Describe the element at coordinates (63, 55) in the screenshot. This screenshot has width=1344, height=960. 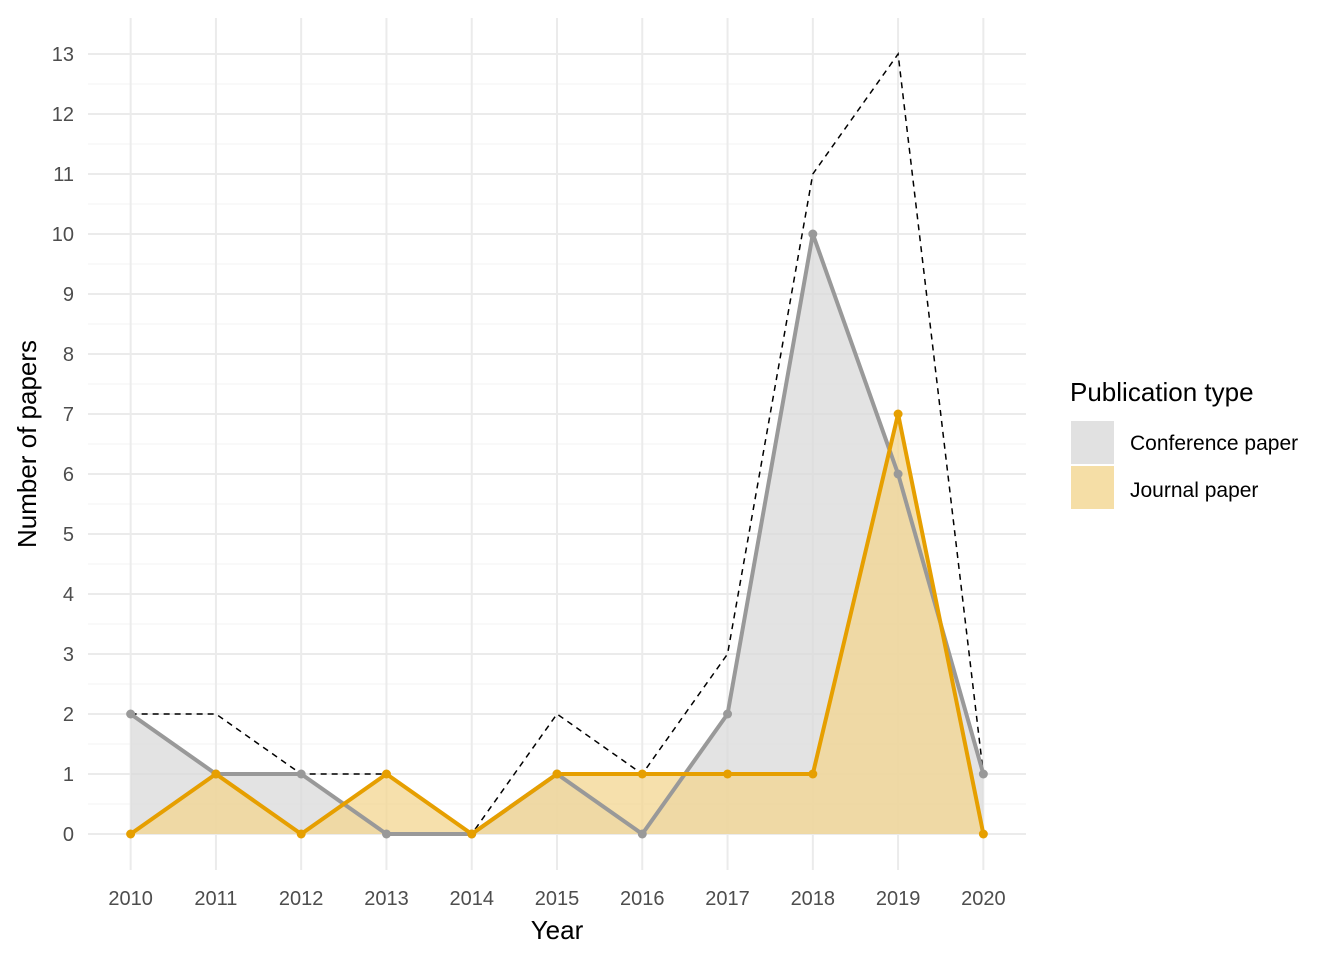
I see `y-tick-label: 13` at that location.